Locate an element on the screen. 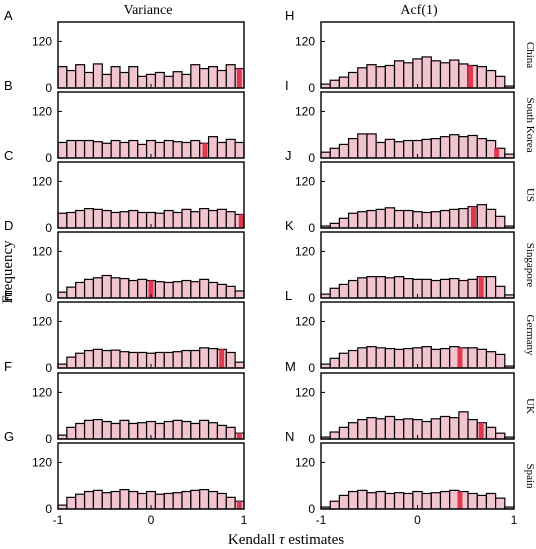 Image resolution: width=536 pixels, height=549 pixels. histogram-panel-I: 0 120 I South Korea is located at coordinates (410, 121).